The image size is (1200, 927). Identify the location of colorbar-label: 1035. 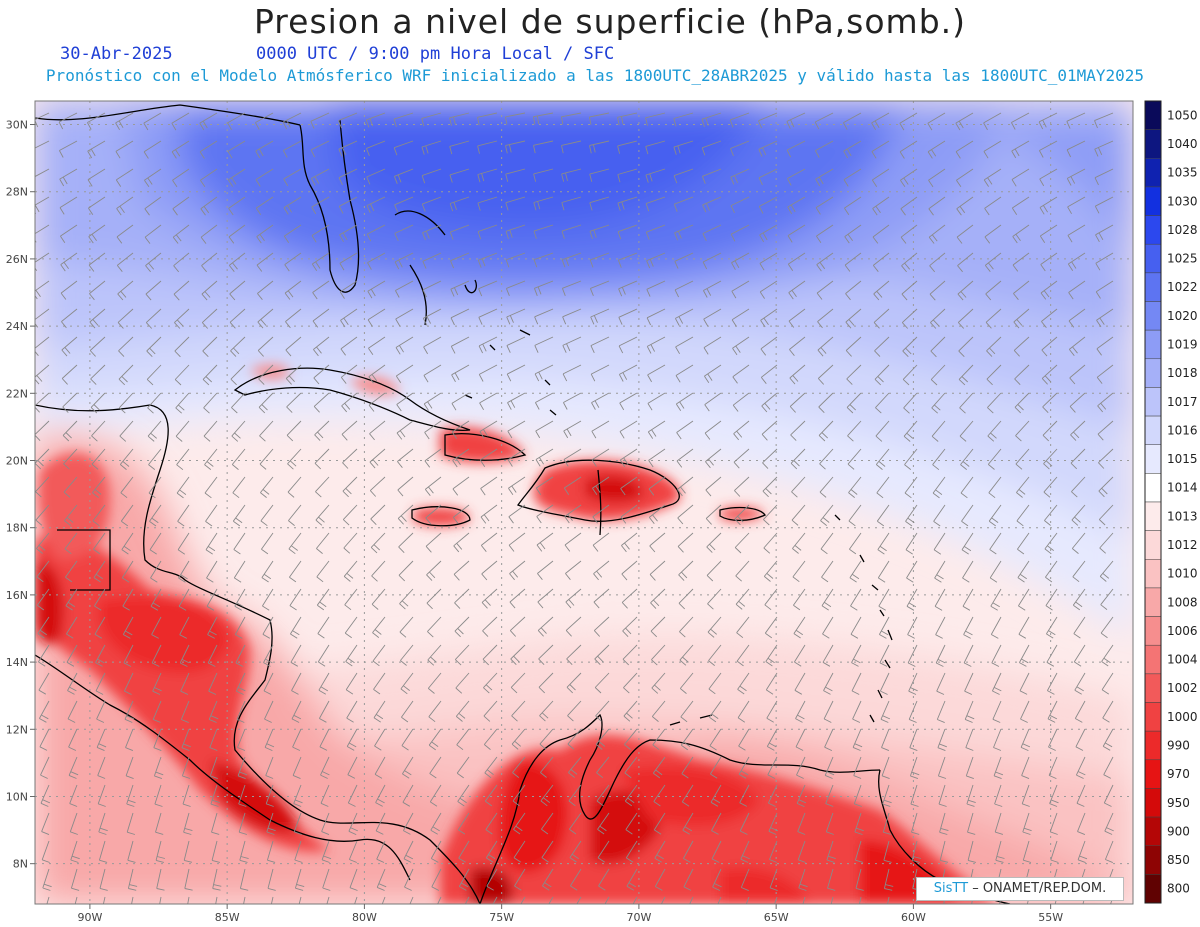
(1182, 173).